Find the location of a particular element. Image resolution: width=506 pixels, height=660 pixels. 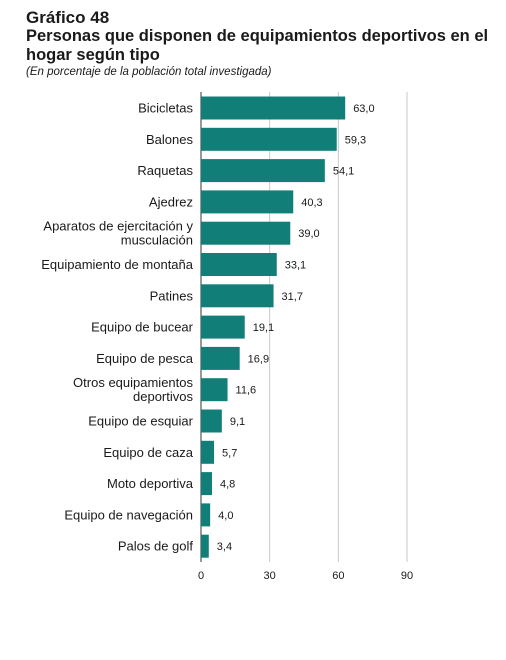

category-label: Equipo de bucear is located at coordinates (142, 327).